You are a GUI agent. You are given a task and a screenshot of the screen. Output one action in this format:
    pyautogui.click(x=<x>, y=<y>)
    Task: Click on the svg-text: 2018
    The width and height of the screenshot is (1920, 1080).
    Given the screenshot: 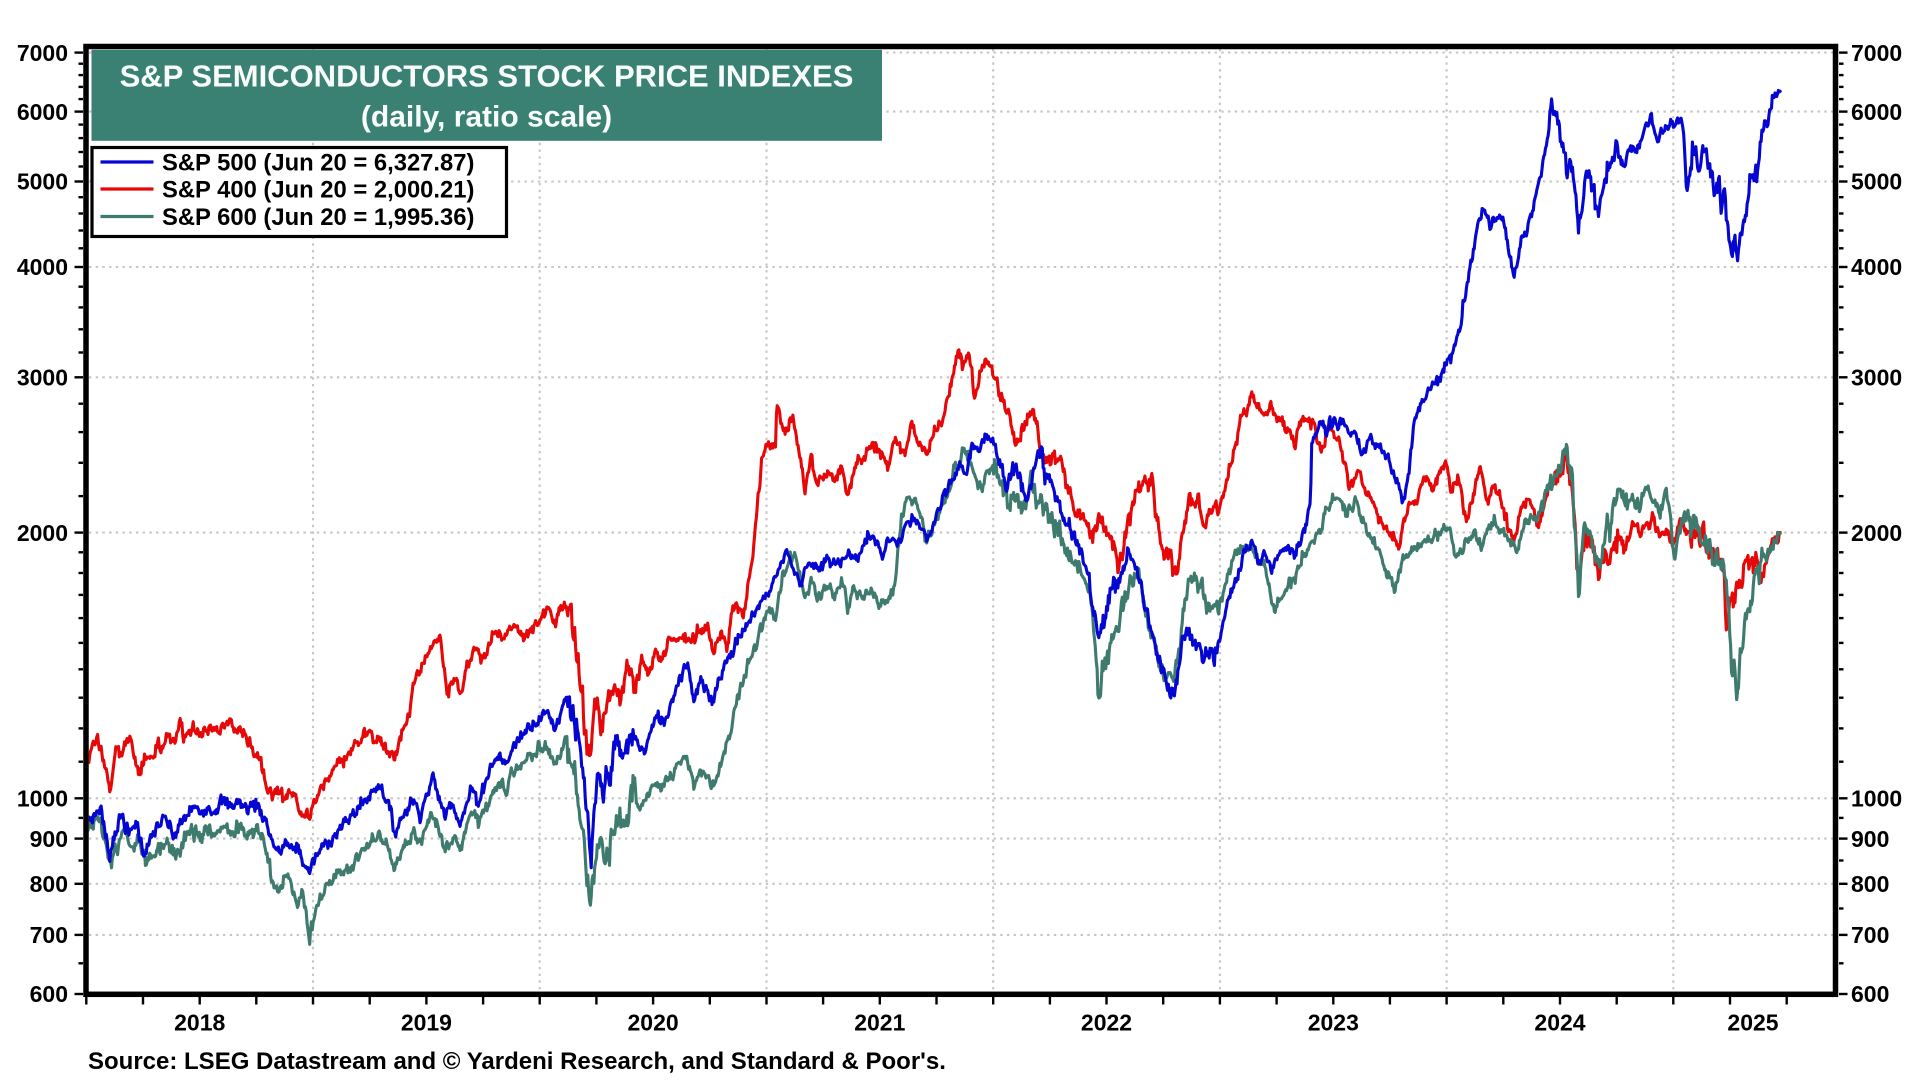 What is the action you would take?
    pyautogui.click(x=199, y=1023)
    